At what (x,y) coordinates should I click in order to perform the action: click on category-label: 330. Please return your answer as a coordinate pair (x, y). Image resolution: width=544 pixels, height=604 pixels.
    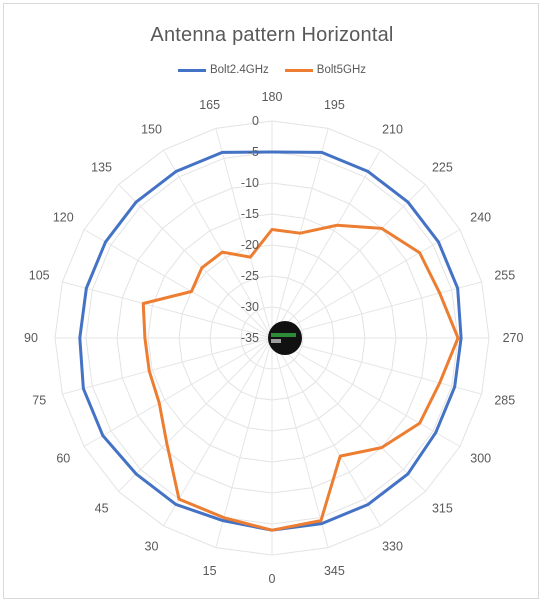
    Looking at the image, I should click on (392, 547).